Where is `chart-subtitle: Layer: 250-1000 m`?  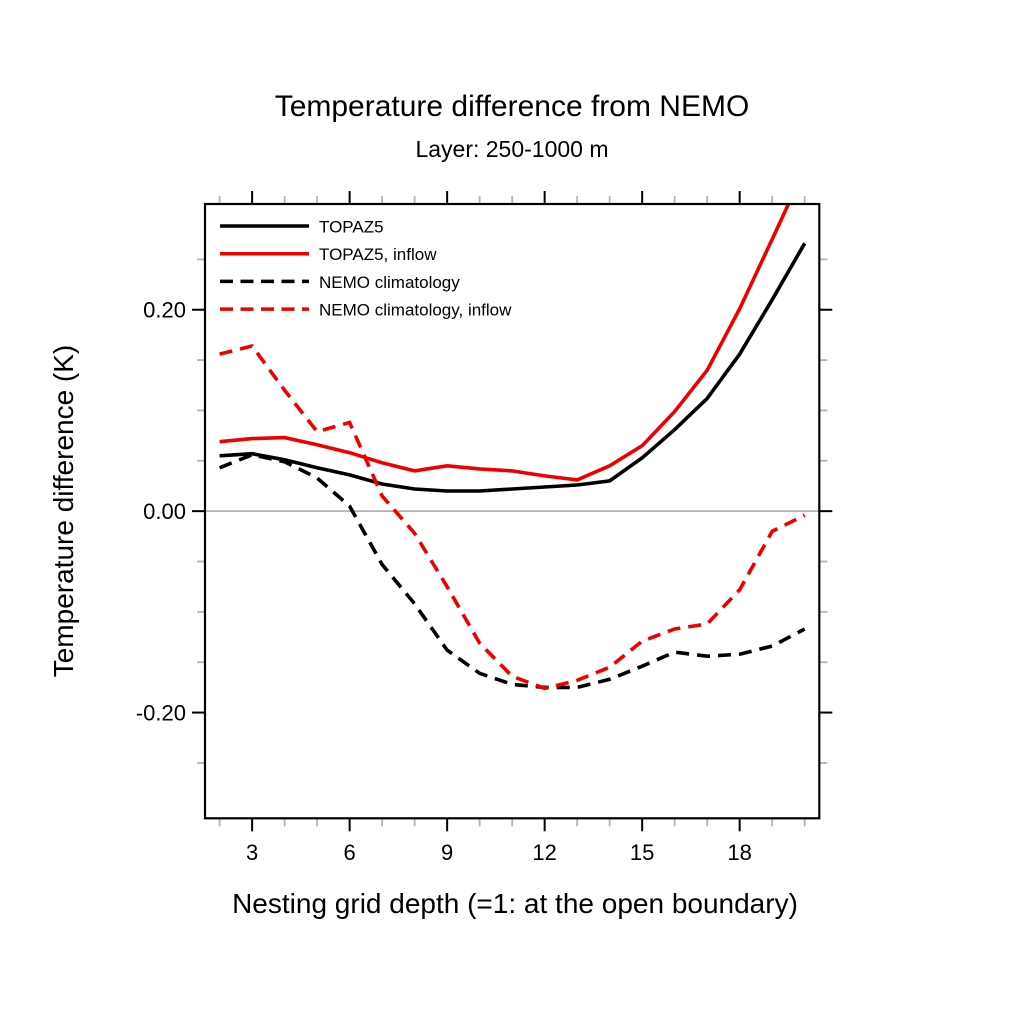
chart-subtitle: Layer: 250-1000 m is located at coordinates (511, 149).